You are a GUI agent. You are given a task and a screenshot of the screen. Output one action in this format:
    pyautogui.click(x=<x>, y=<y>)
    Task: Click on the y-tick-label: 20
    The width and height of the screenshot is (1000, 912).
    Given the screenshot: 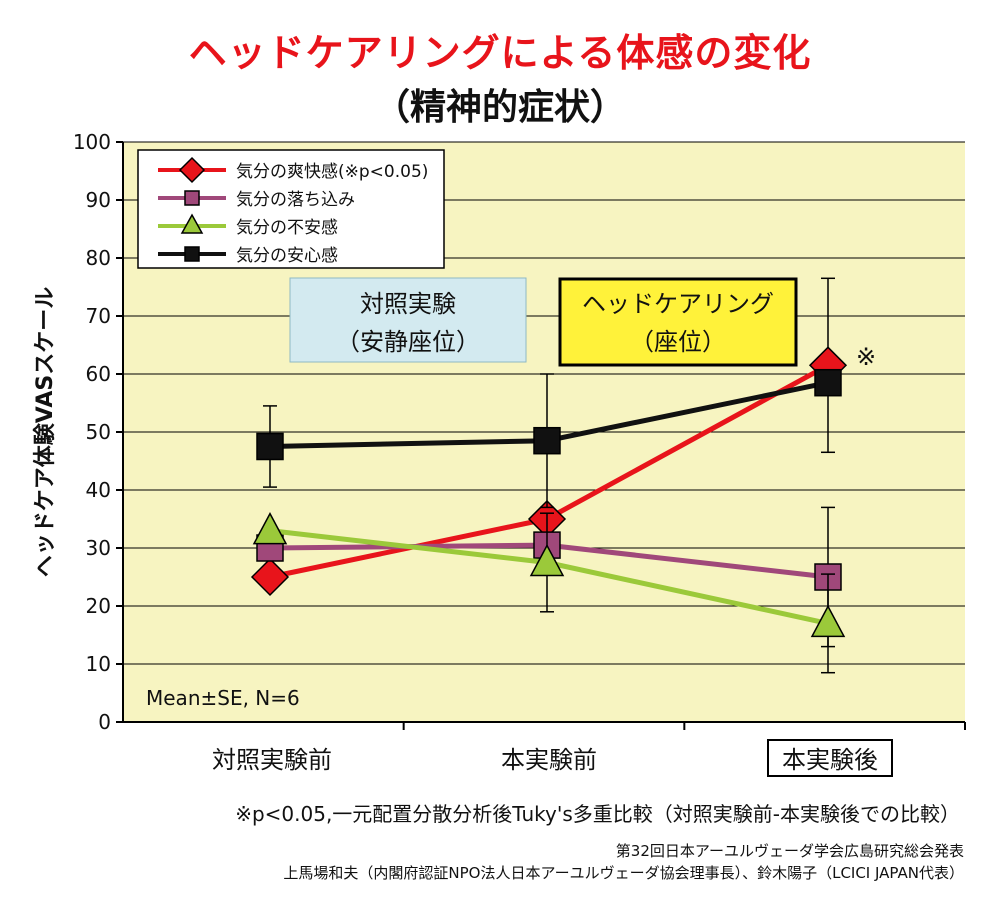 What is the action you would take?
    pyautogui.click(x=98, y=606)
    